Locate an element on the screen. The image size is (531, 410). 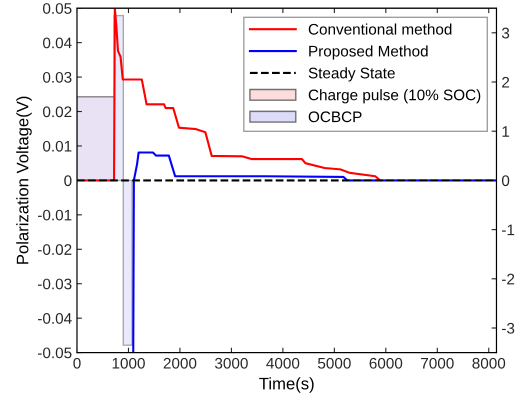
legend-label: Steady State is located at coordinates (351, 74).